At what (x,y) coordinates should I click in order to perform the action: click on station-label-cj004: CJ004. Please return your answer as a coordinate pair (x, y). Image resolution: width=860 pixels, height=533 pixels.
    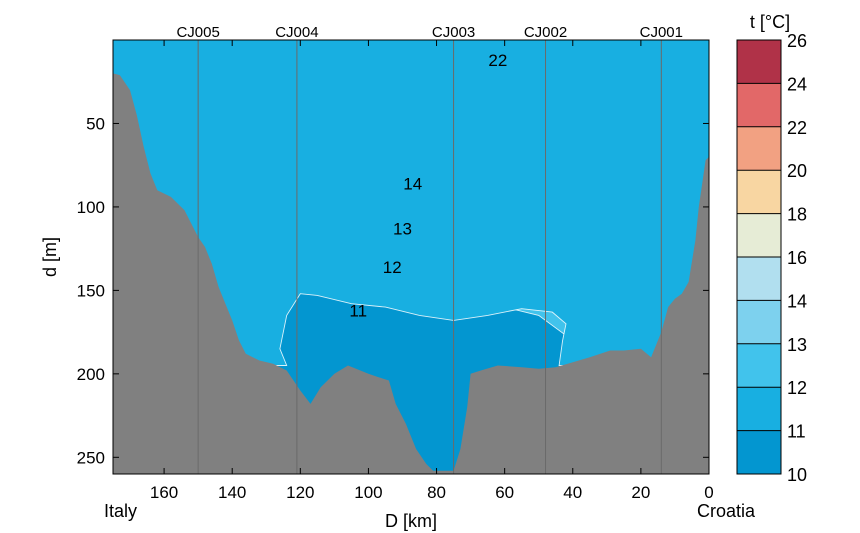
    Looking at the image, I should click on (296, 32).